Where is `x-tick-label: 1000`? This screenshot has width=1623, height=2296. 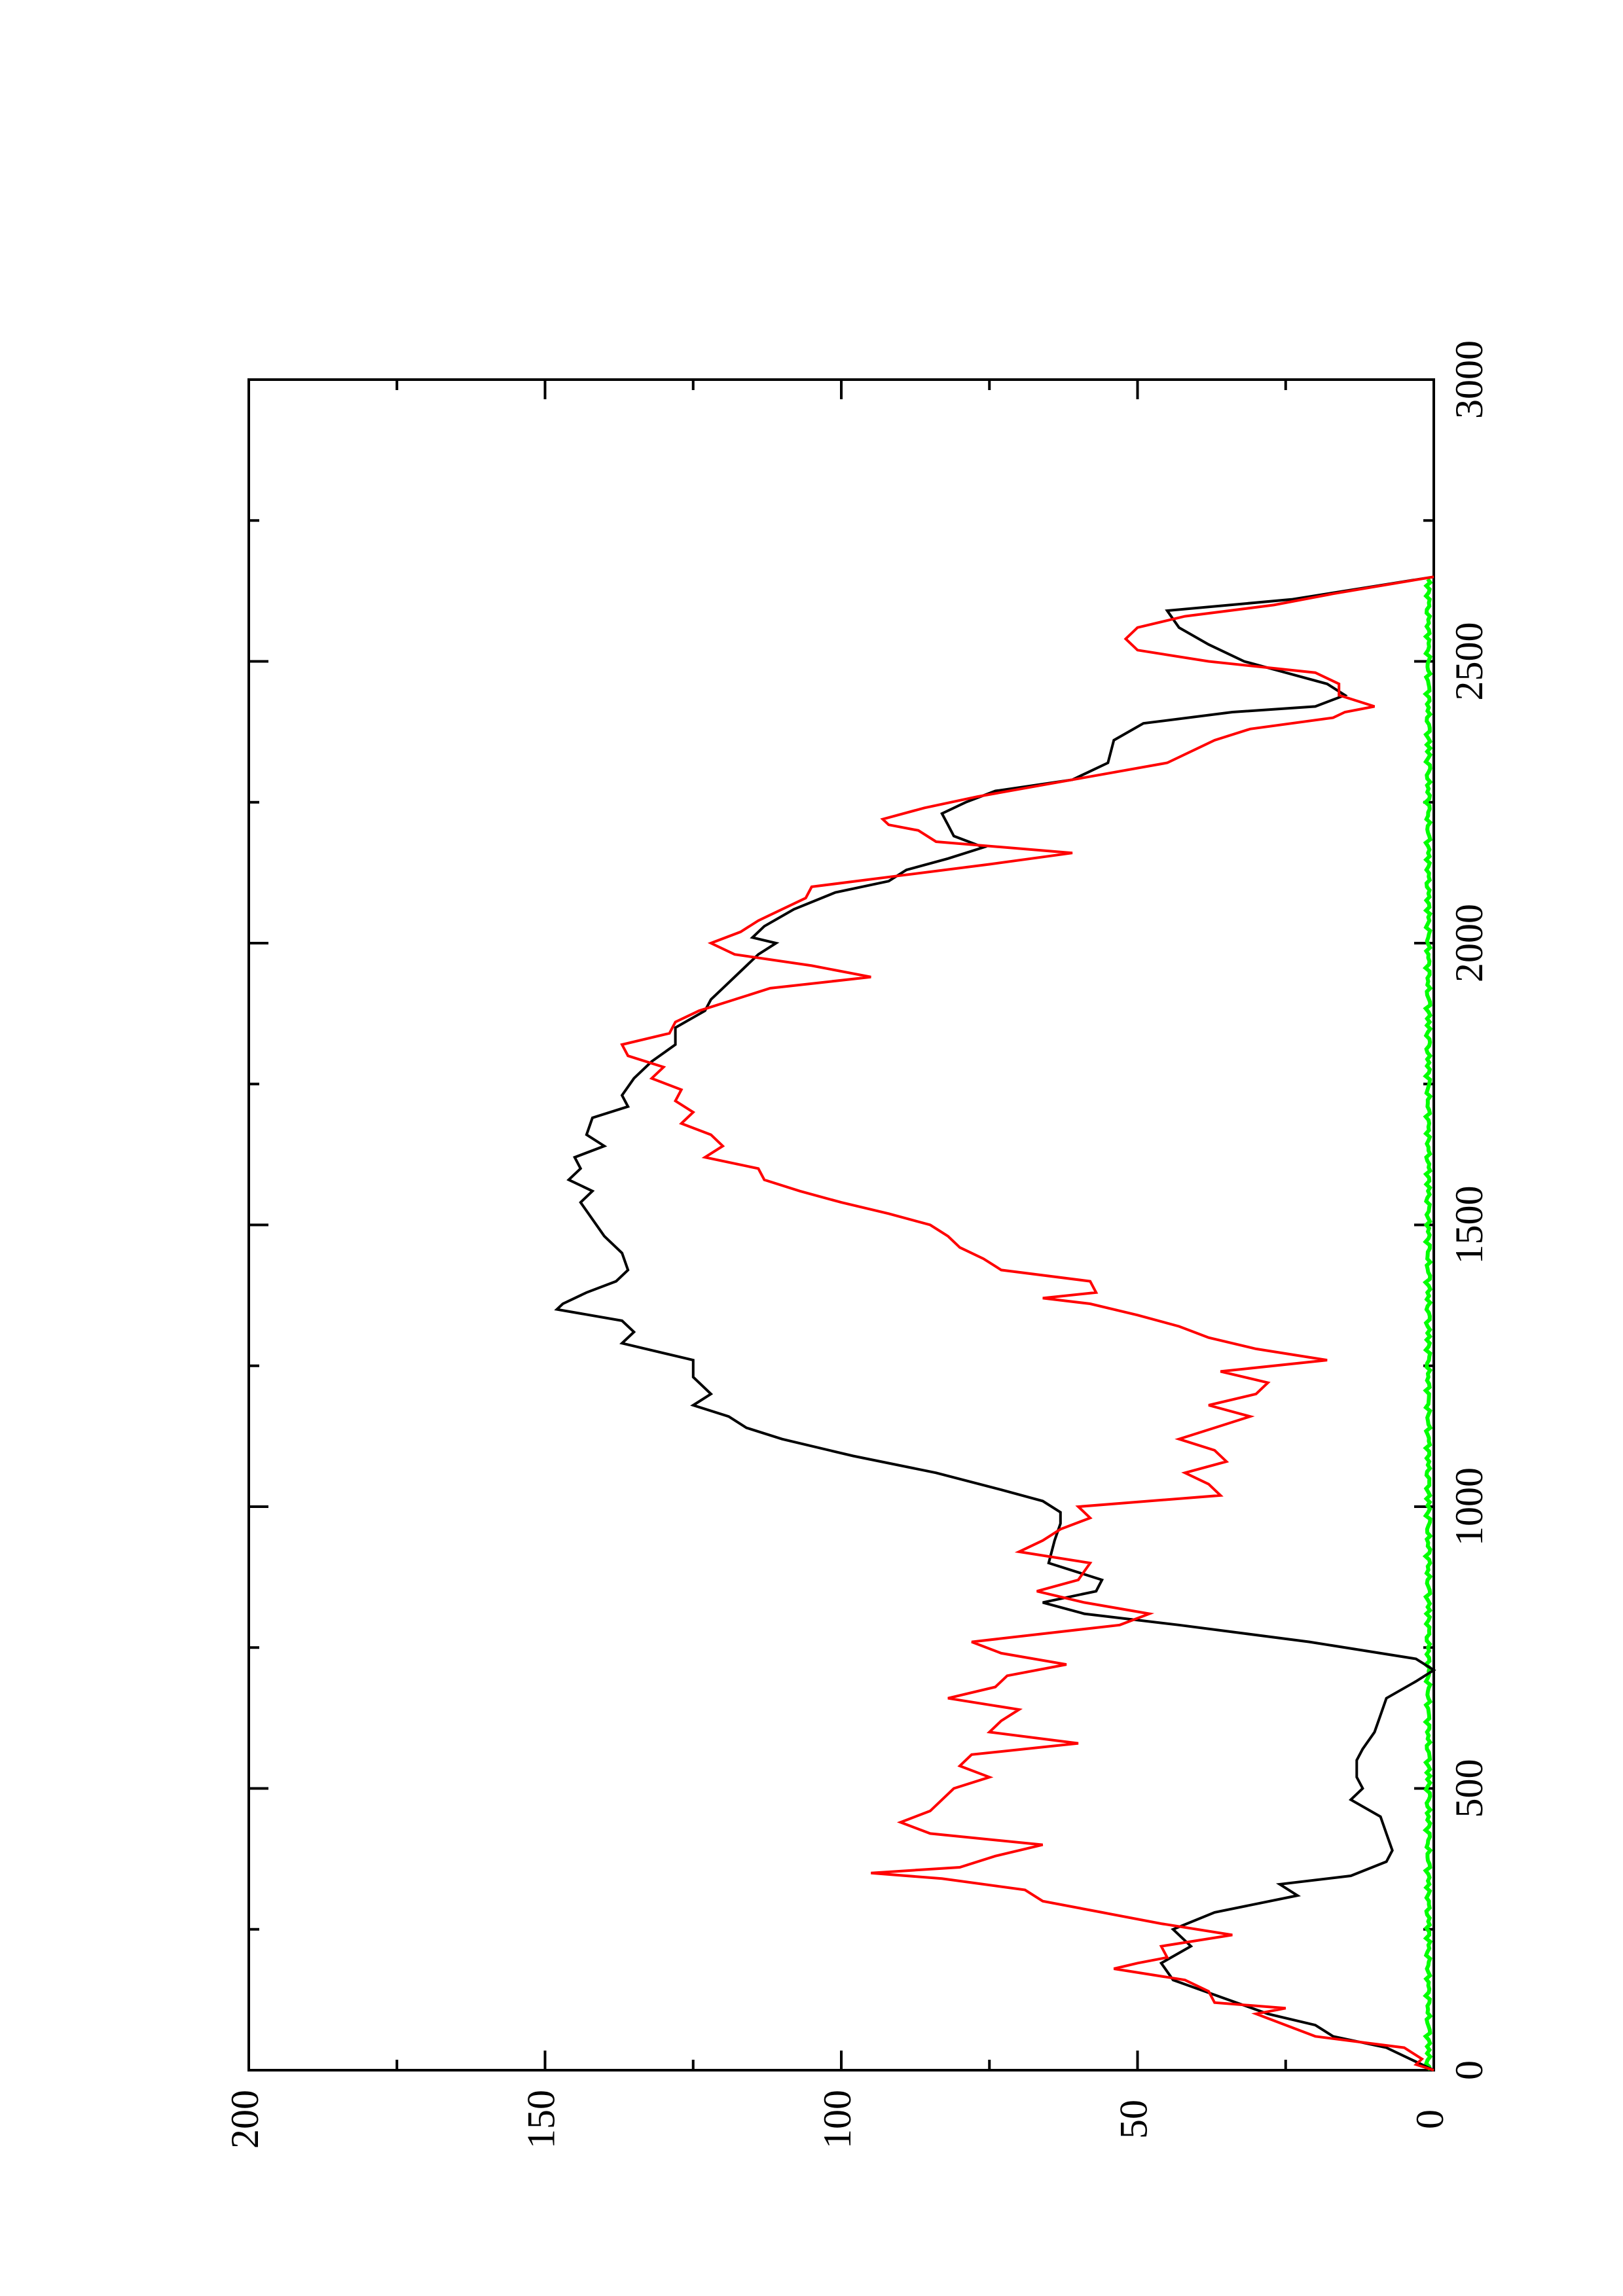 x-tick-label: 1000 is located at coordinates (1469, 1507).